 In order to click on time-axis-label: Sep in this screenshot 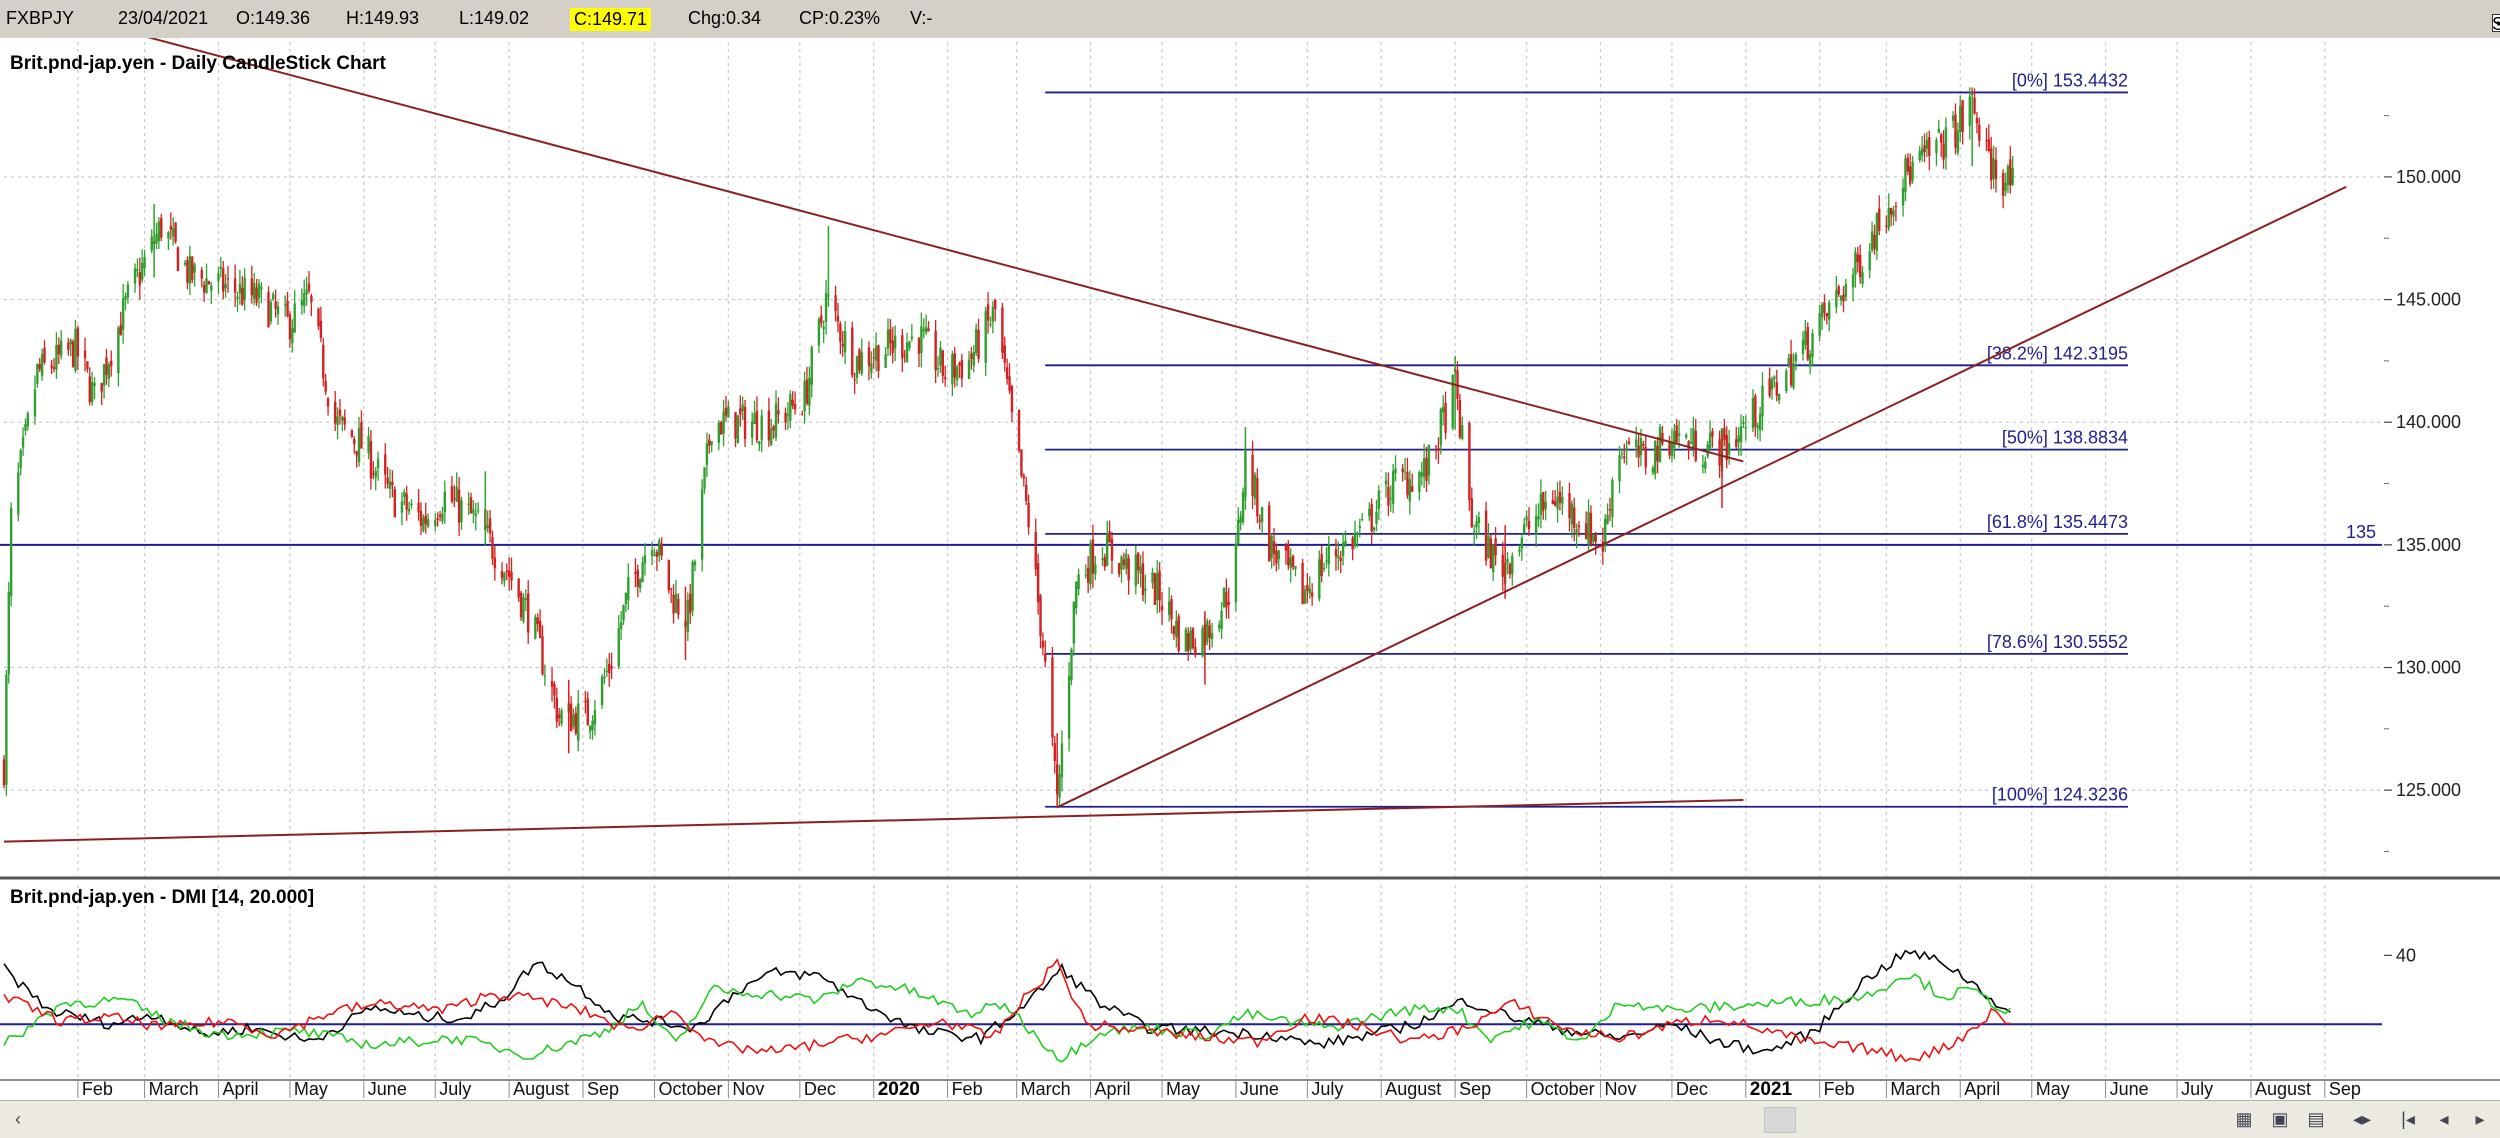, I will do `click(603, 1089)`.